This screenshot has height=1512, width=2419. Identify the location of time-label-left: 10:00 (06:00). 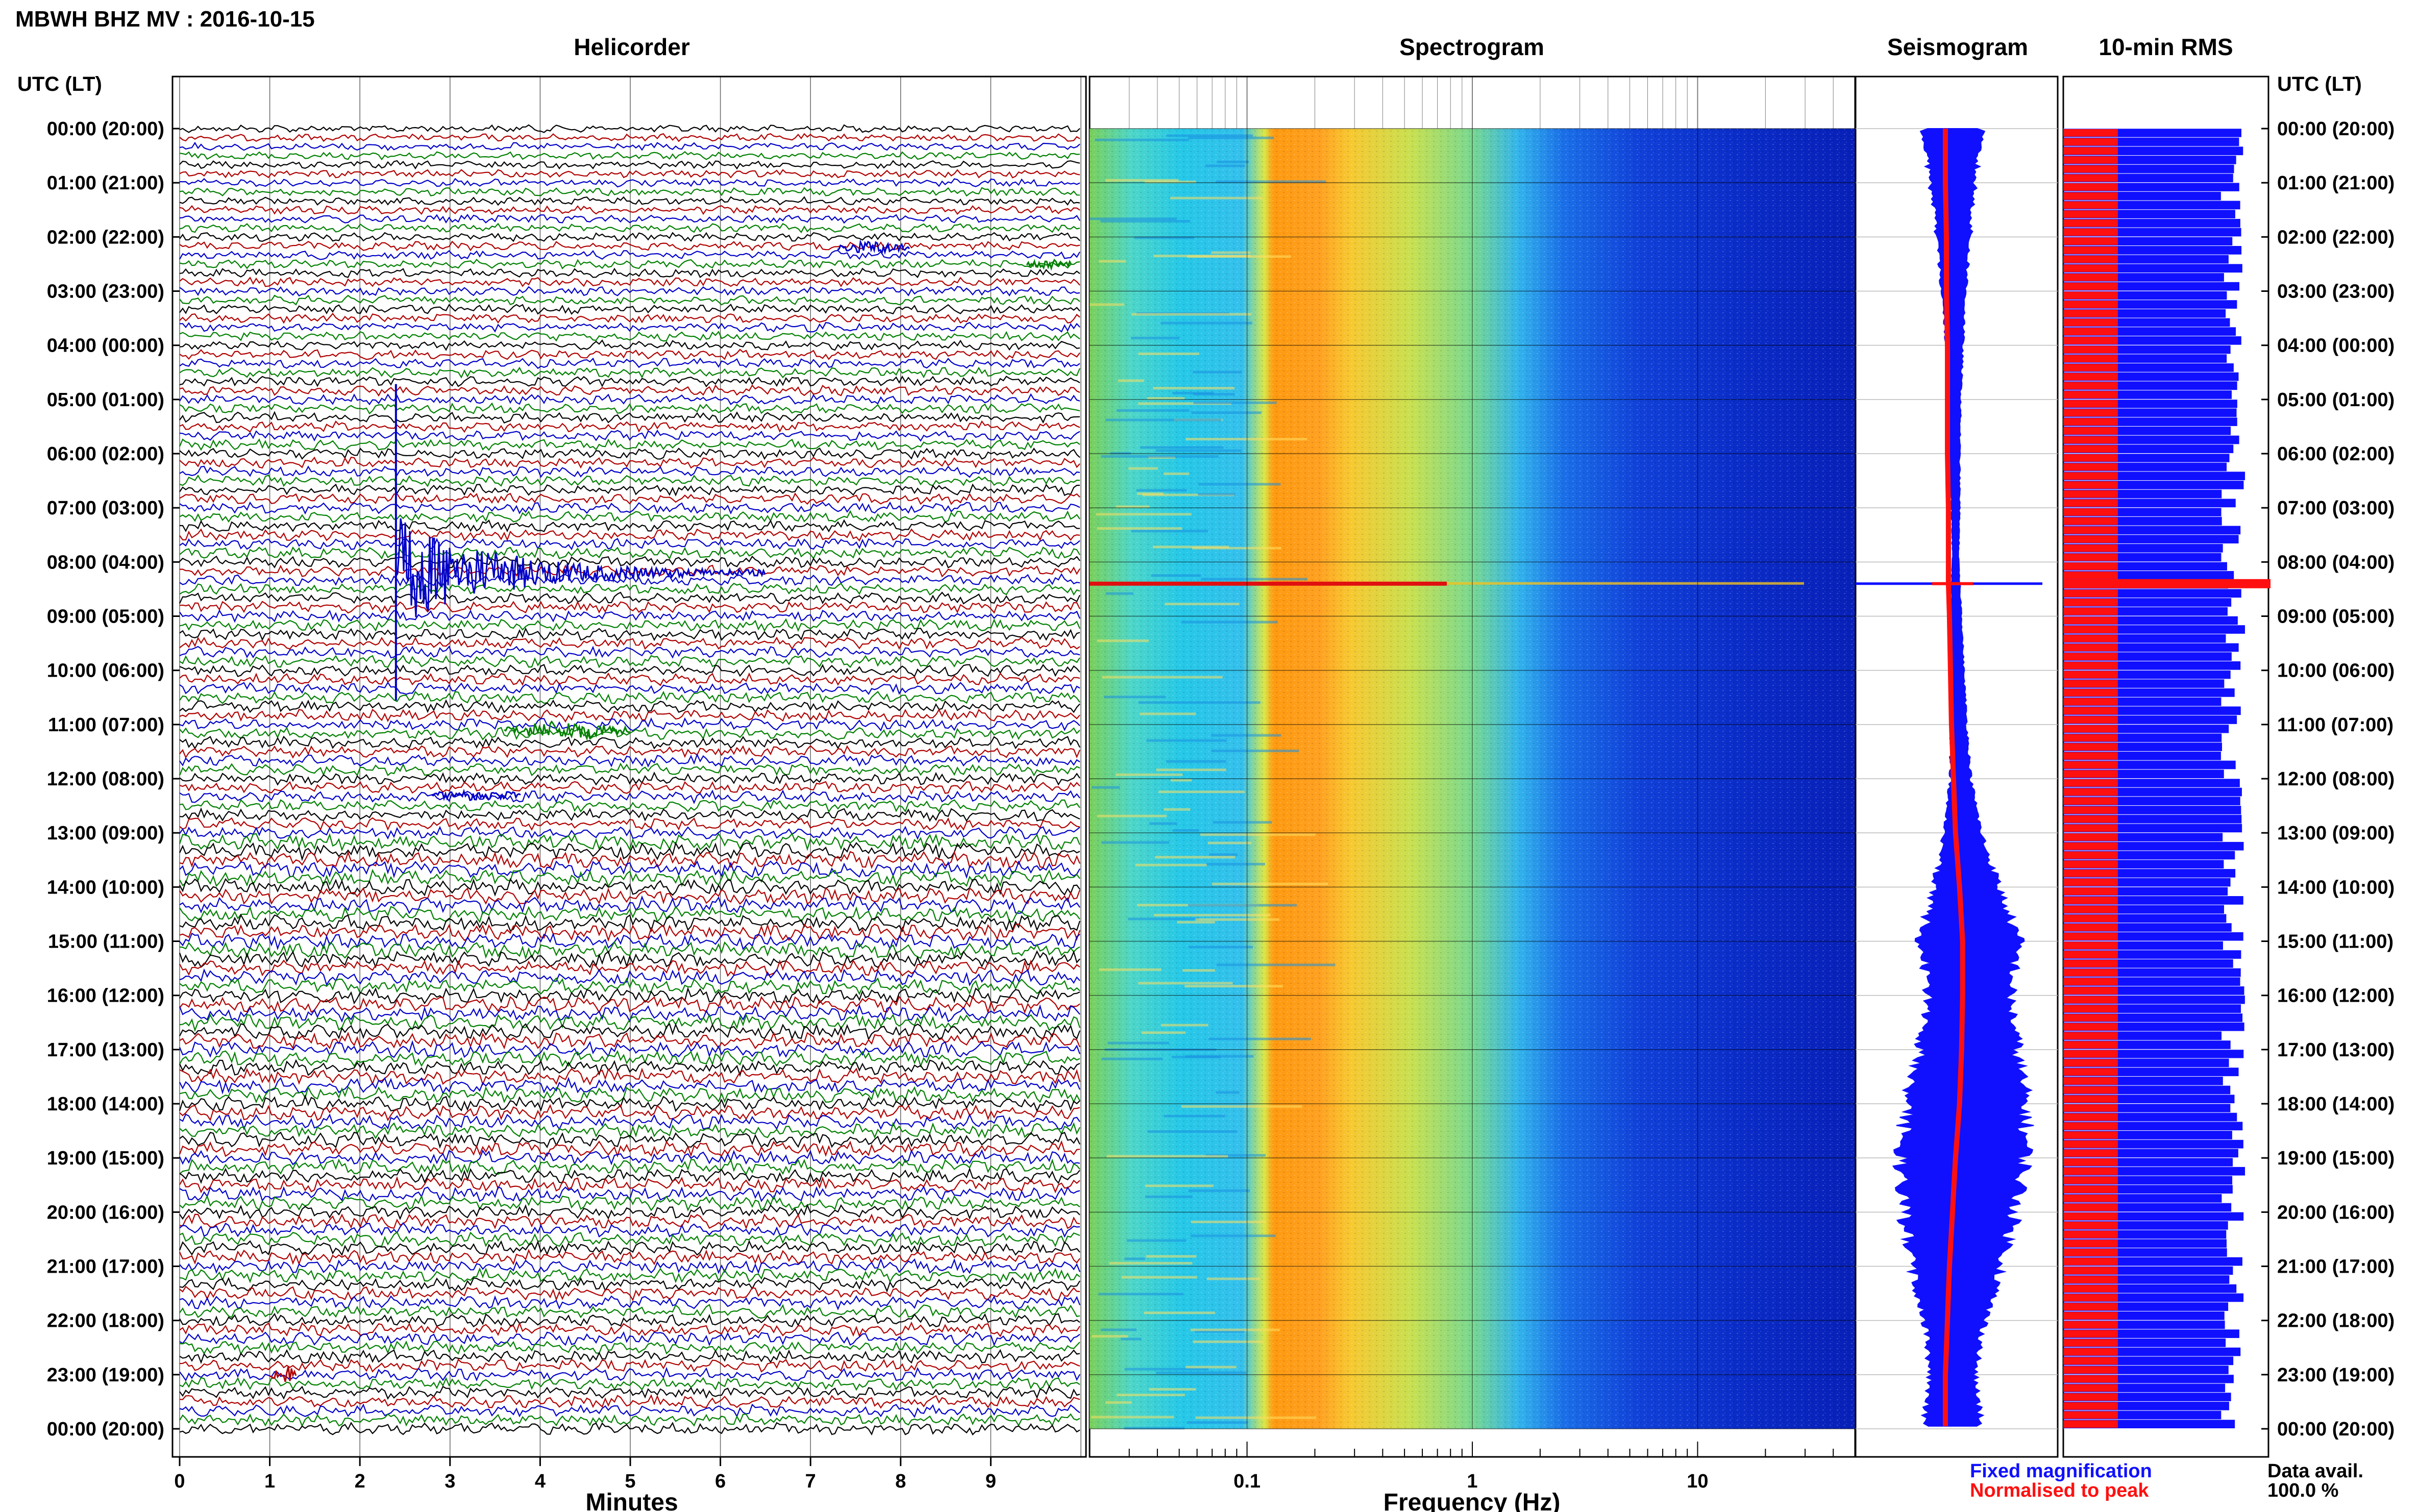
(105, 671).